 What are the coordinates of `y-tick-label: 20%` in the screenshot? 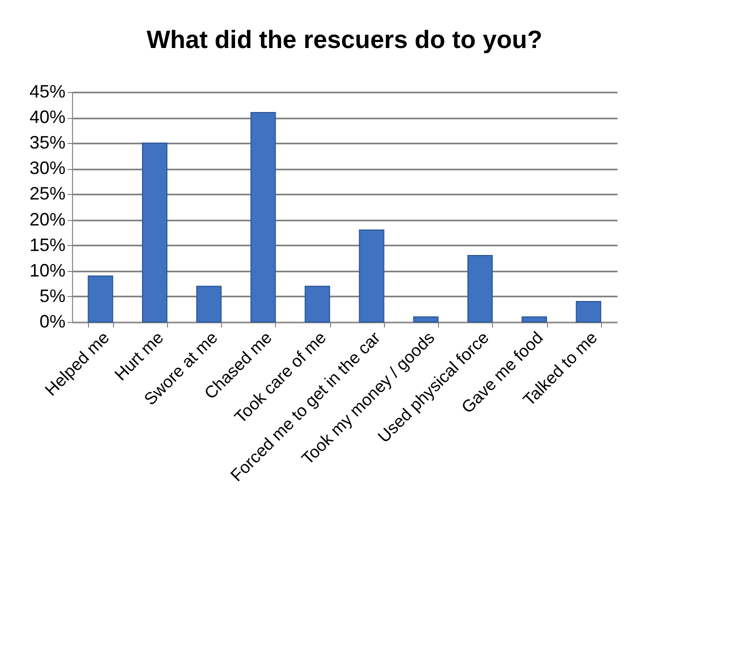 It's located at (47, 219).